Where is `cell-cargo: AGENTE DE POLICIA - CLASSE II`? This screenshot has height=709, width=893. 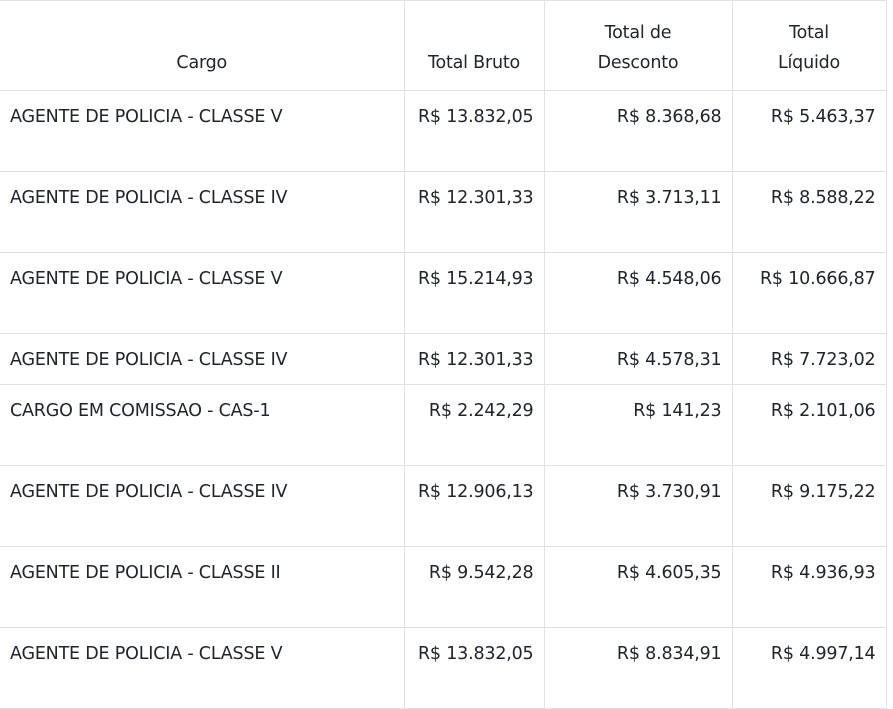 cell-cargo: AGENTE DE POLICIA - CLASSE II is located at coordinates (202, 587).